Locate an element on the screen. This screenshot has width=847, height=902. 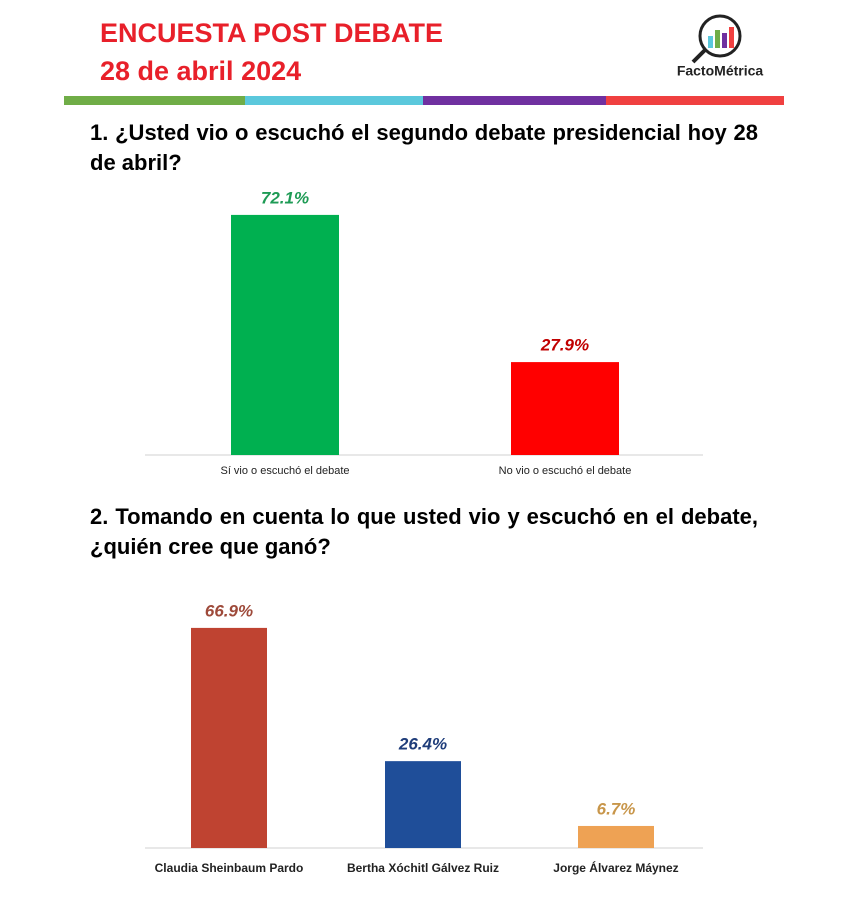
date: 28 de abril 2024 is located at coordinates (201, 71).